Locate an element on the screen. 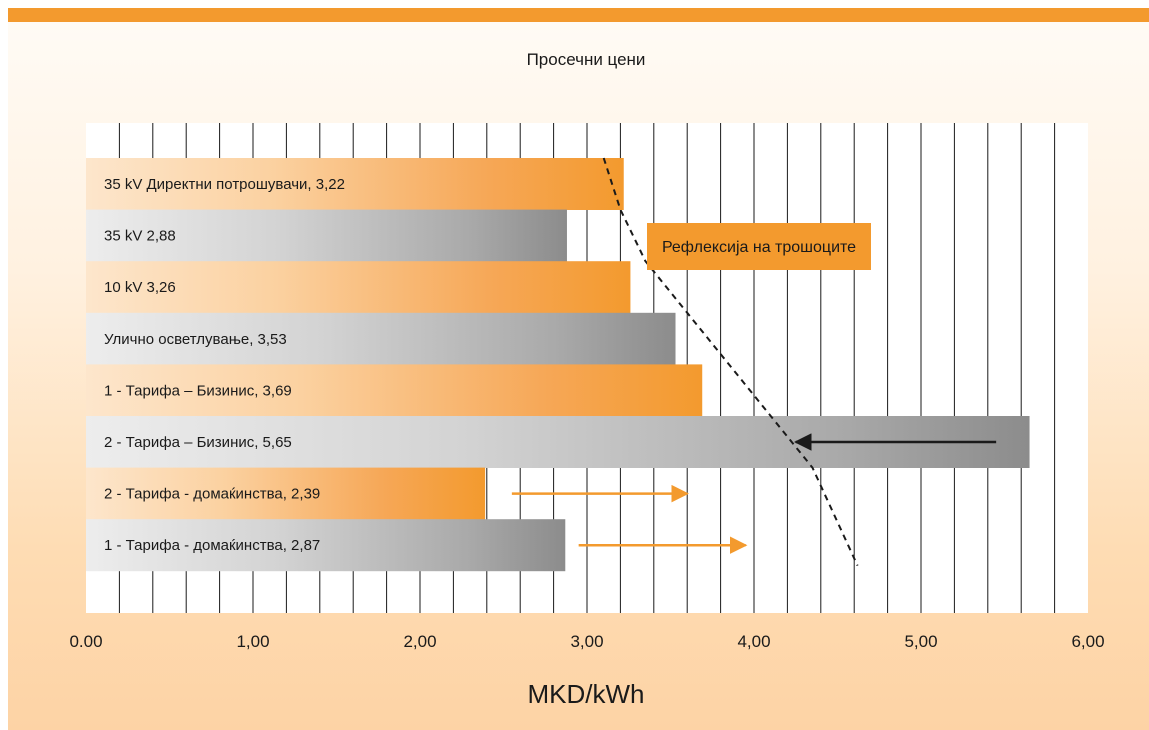 The width and height of the screenshot is (1149, 730). x-tick-label: 5,00 is located at coordinates (920, 641).